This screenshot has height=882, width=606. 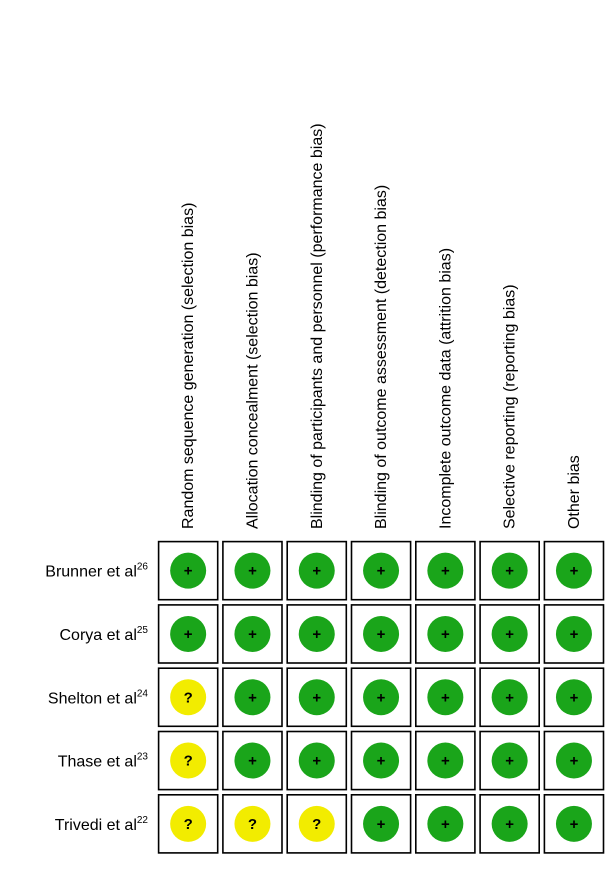 I want to click on study-reference-superscript: 26, so click(x=143, y=567).